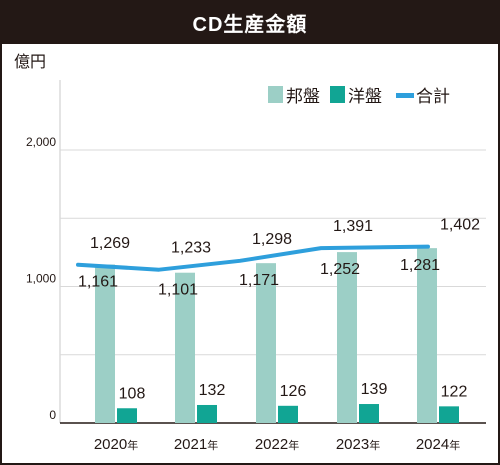 The width and height of the screenshot is (500, 465). What do you see at coordinates (30, 62) in the screenshot?
I see `y-unit-label: 億円` at bounding box center [30, 62].